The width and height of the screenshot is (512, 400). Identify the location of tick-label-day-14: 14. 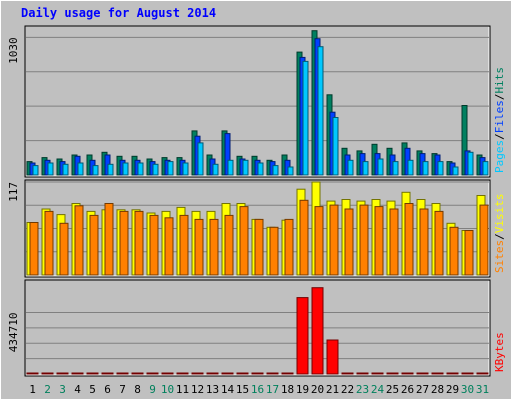
(228, 389).